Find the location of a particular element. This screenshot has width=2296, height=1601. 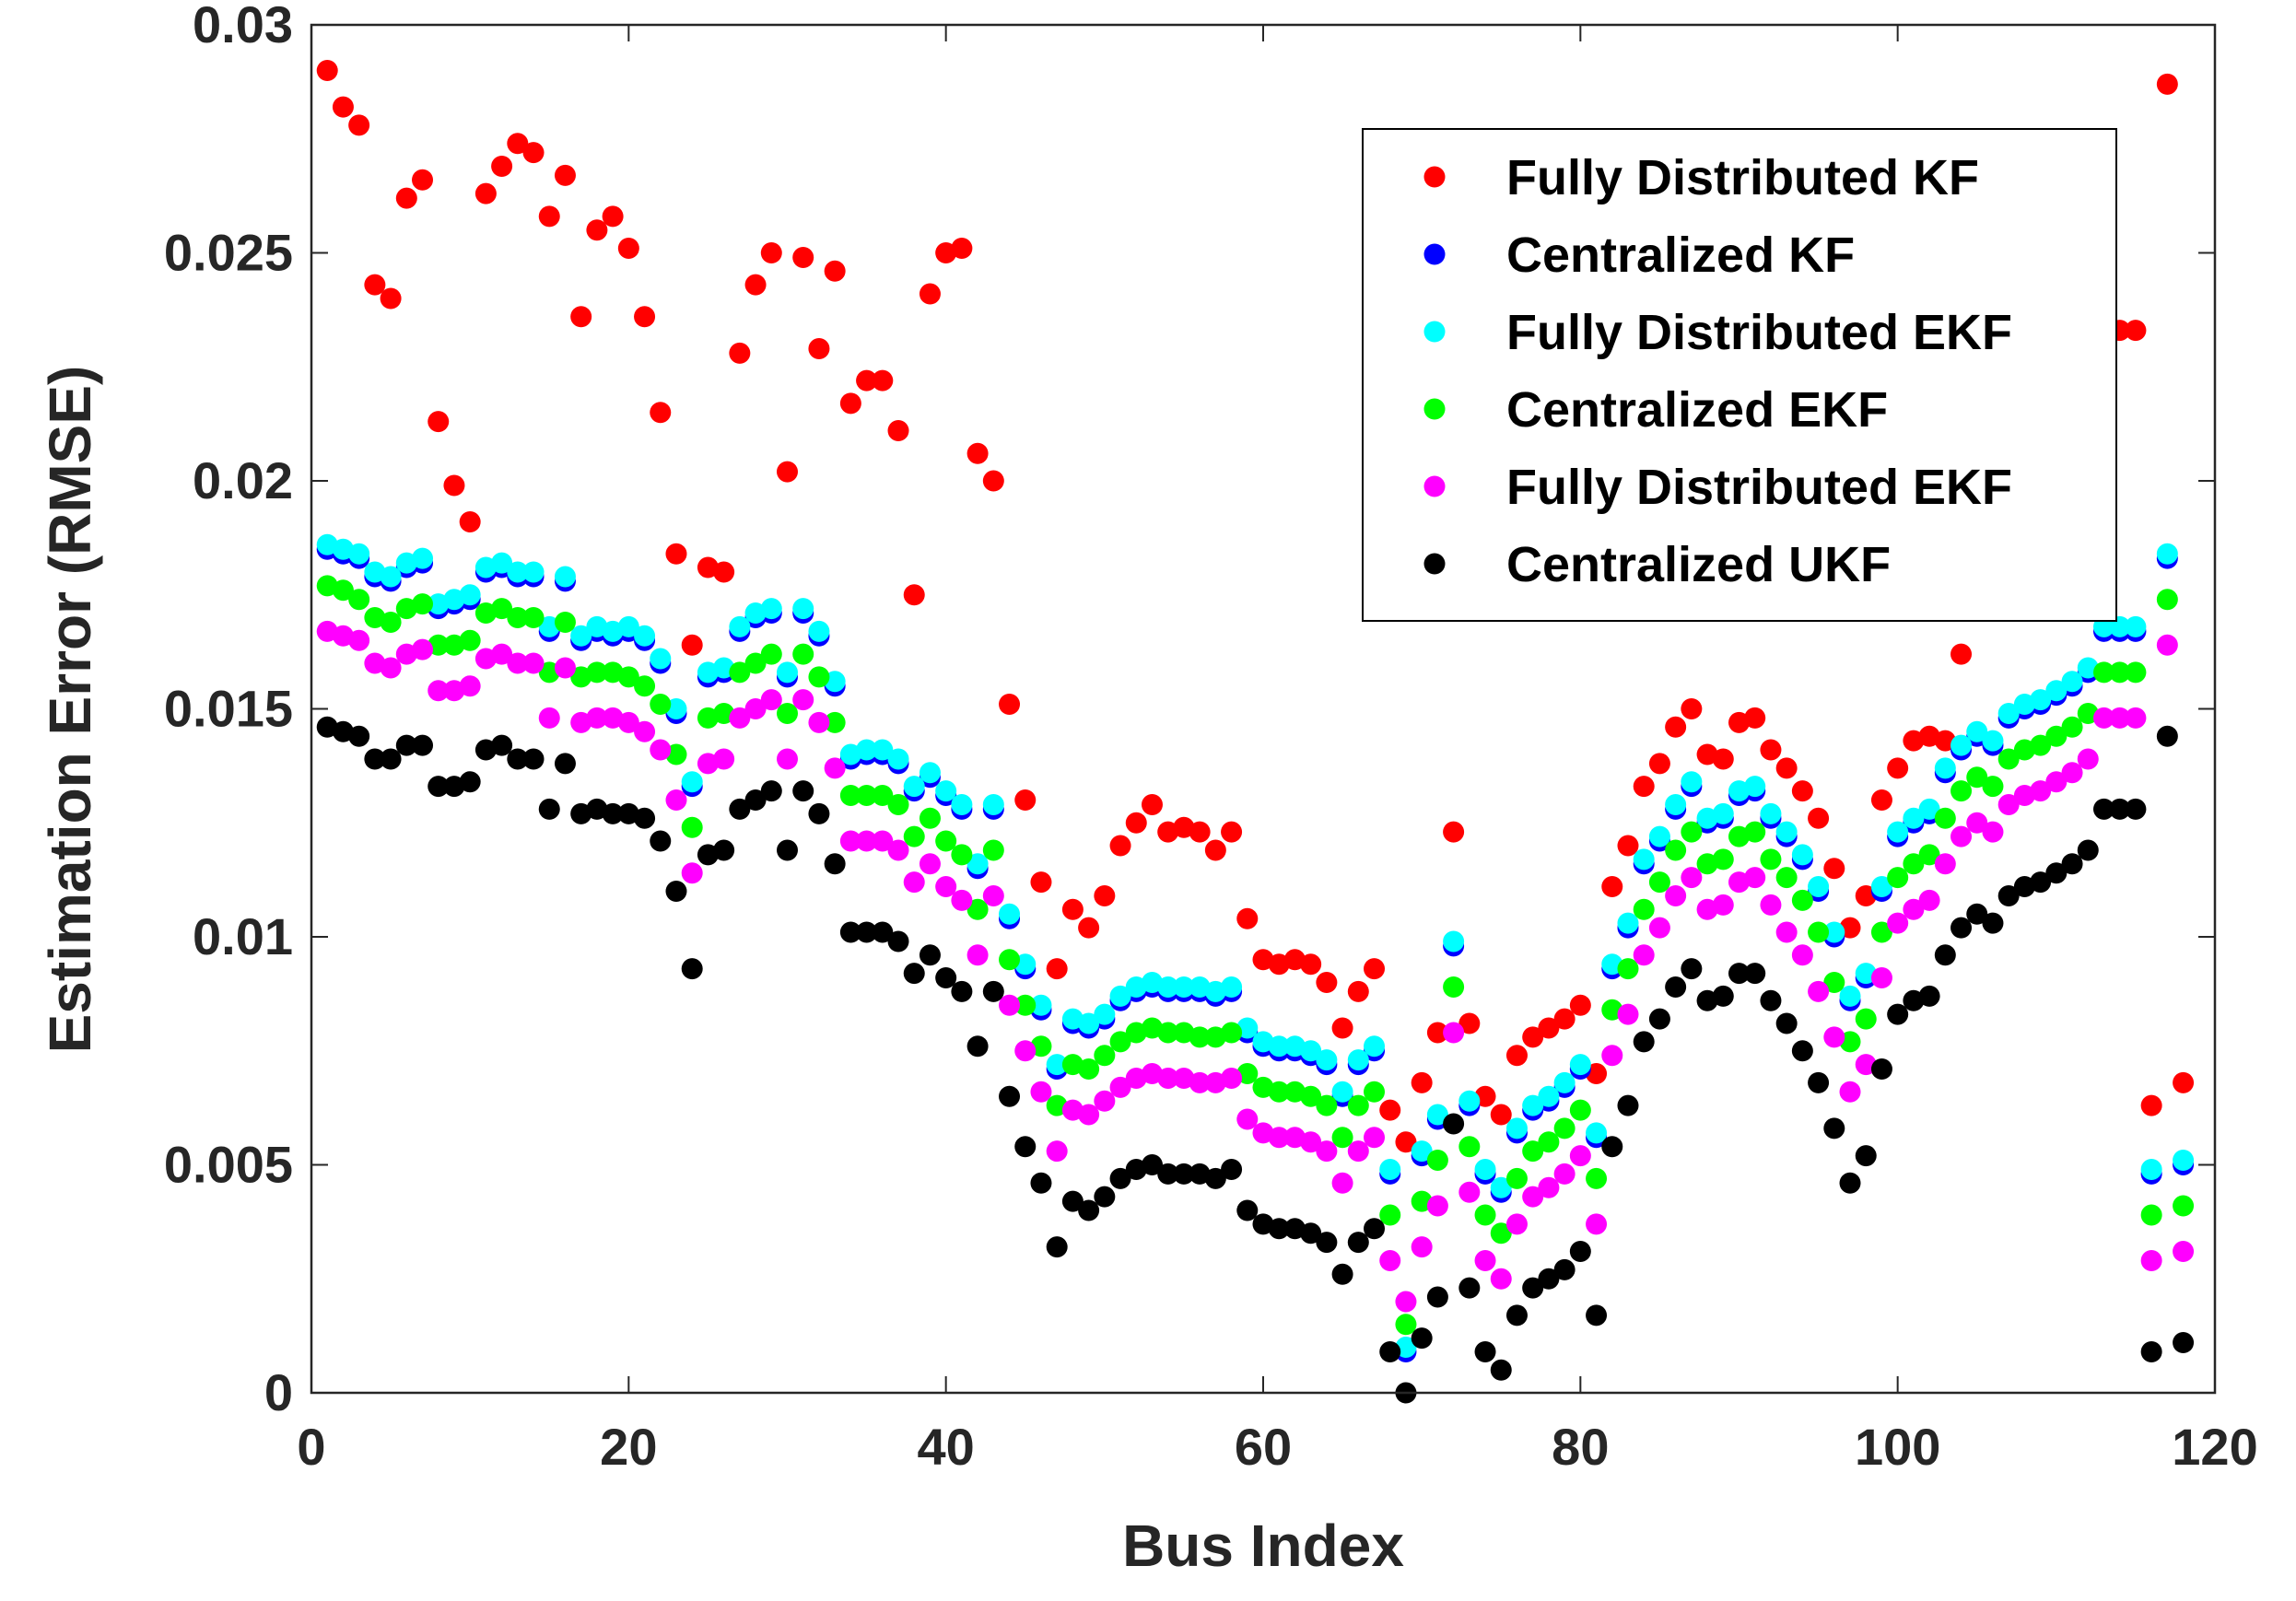

x-tick-label: 80 is located at coordinates (1581, 1447).